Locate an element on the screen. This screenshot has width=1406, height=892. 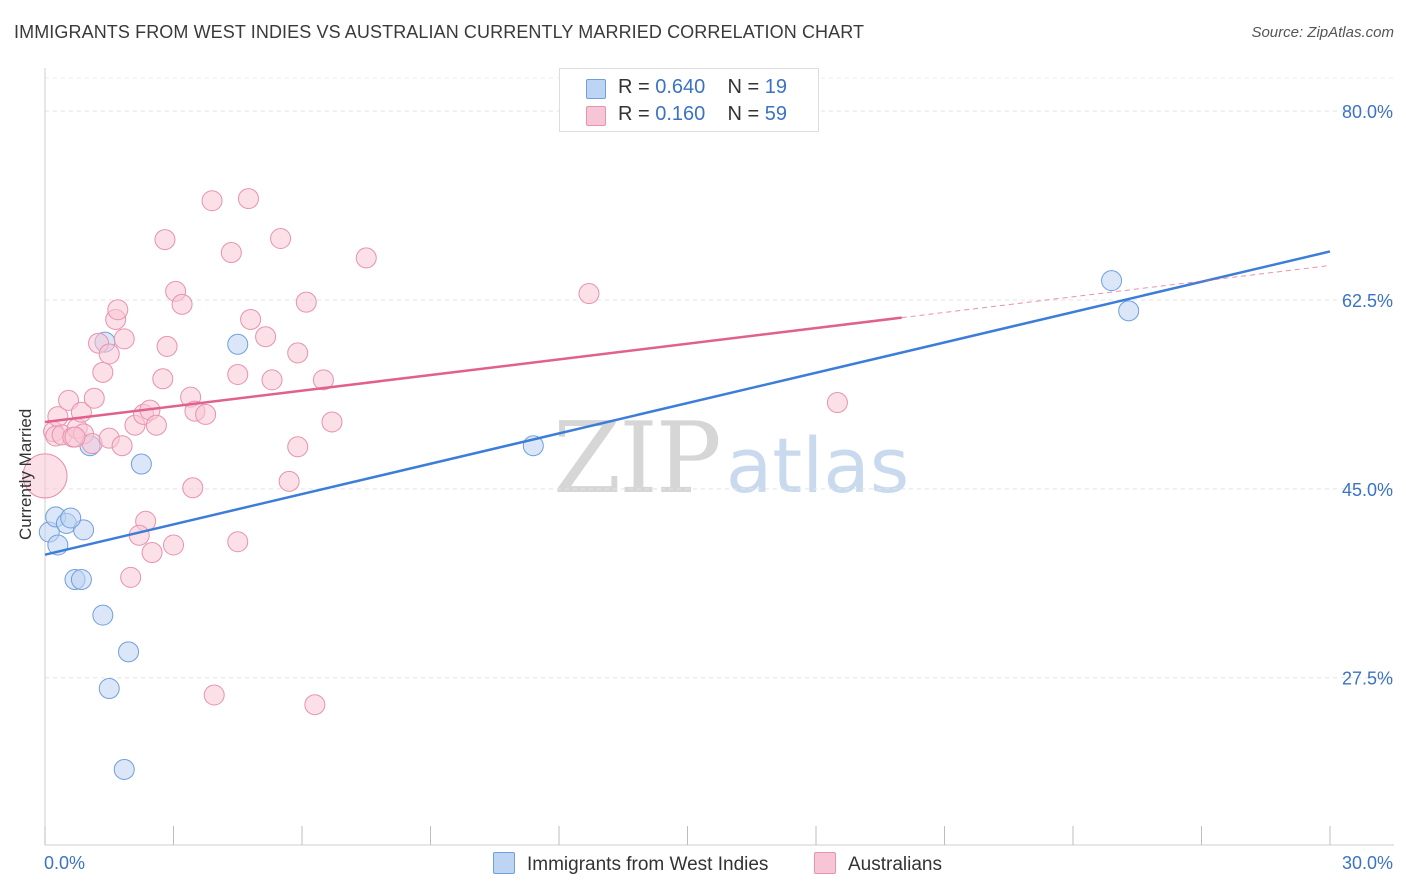
bottom-legend-swatch-pink is located at coordinates (825, 863).